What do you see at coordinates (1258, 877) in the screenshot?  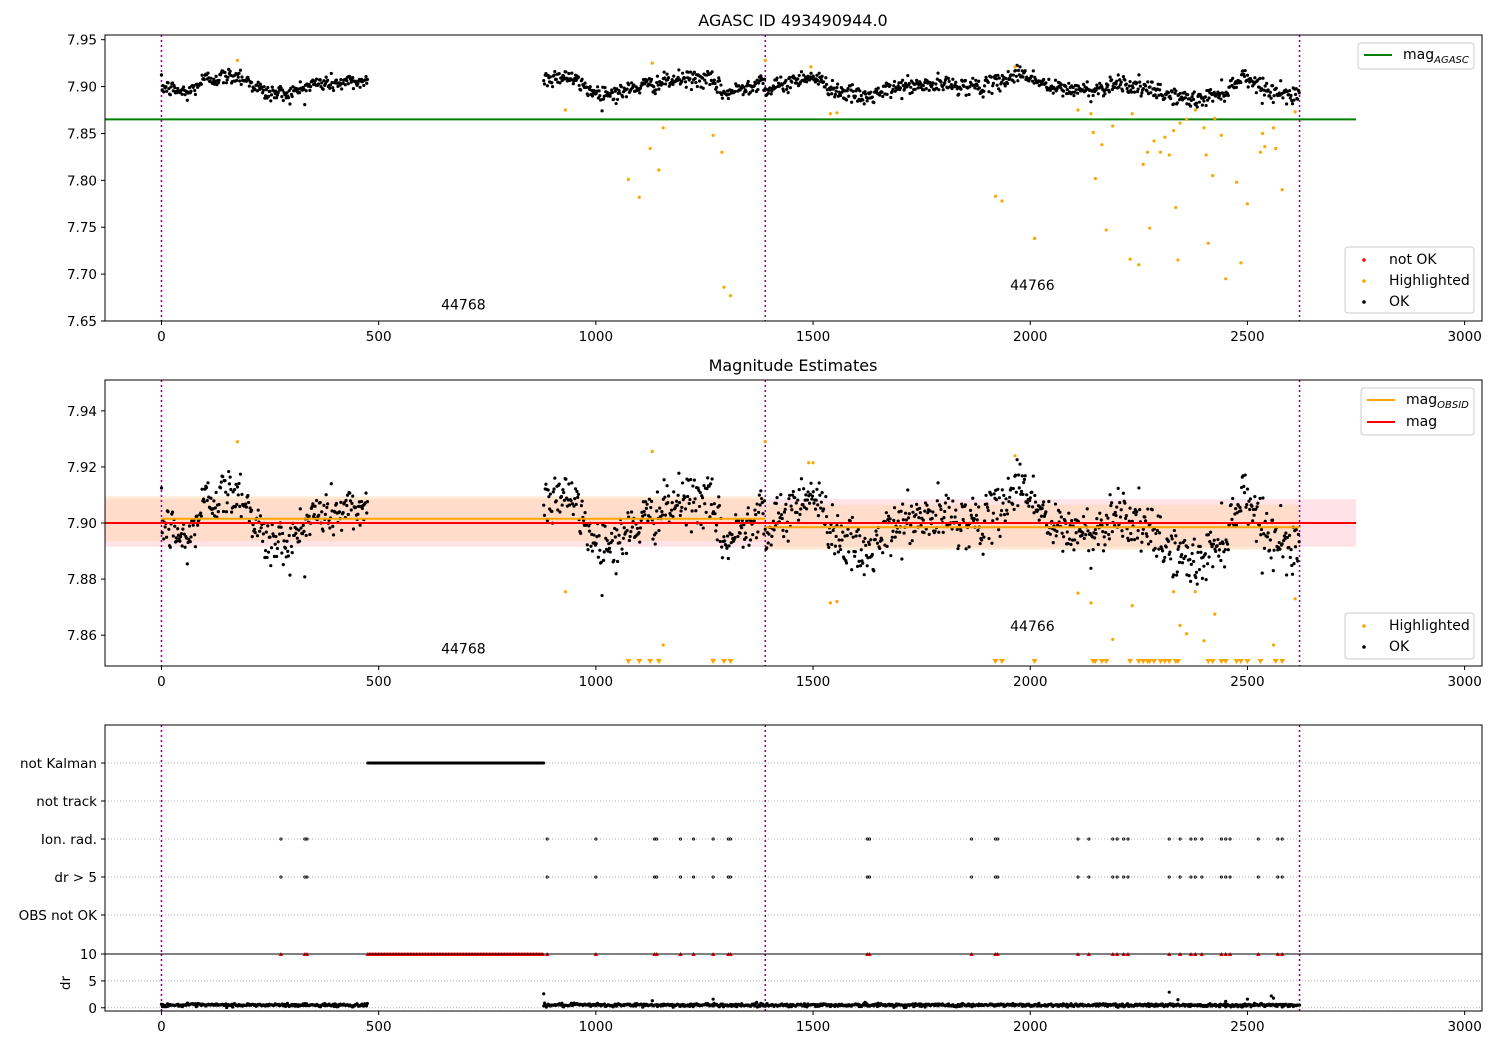 I see `dr-gt-5-point` at bounding box center [1258, 877].